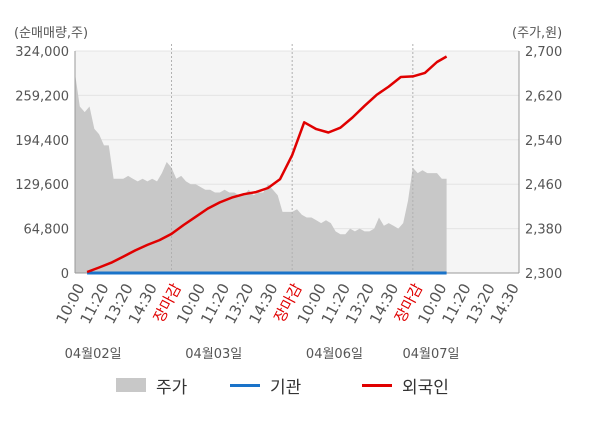 The image size is (600, 428). I want to click on legend-label-foreign: 외국인, so click(425, 387).